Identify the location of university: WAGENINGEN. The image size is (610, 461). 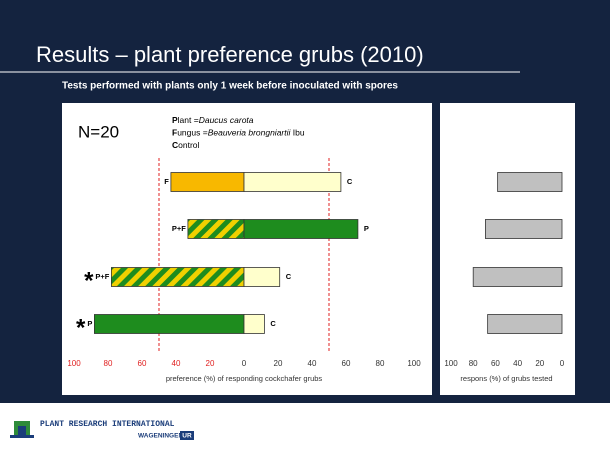
(160, 436).